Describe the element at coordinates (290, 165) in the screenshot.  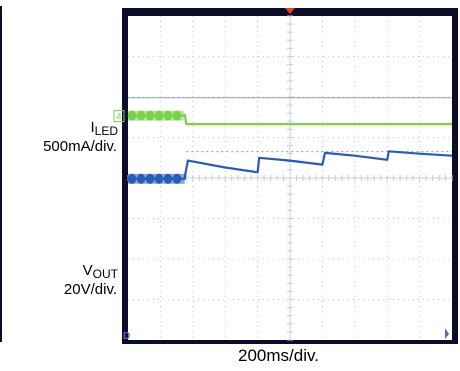
I see `vout-trace` at that location.